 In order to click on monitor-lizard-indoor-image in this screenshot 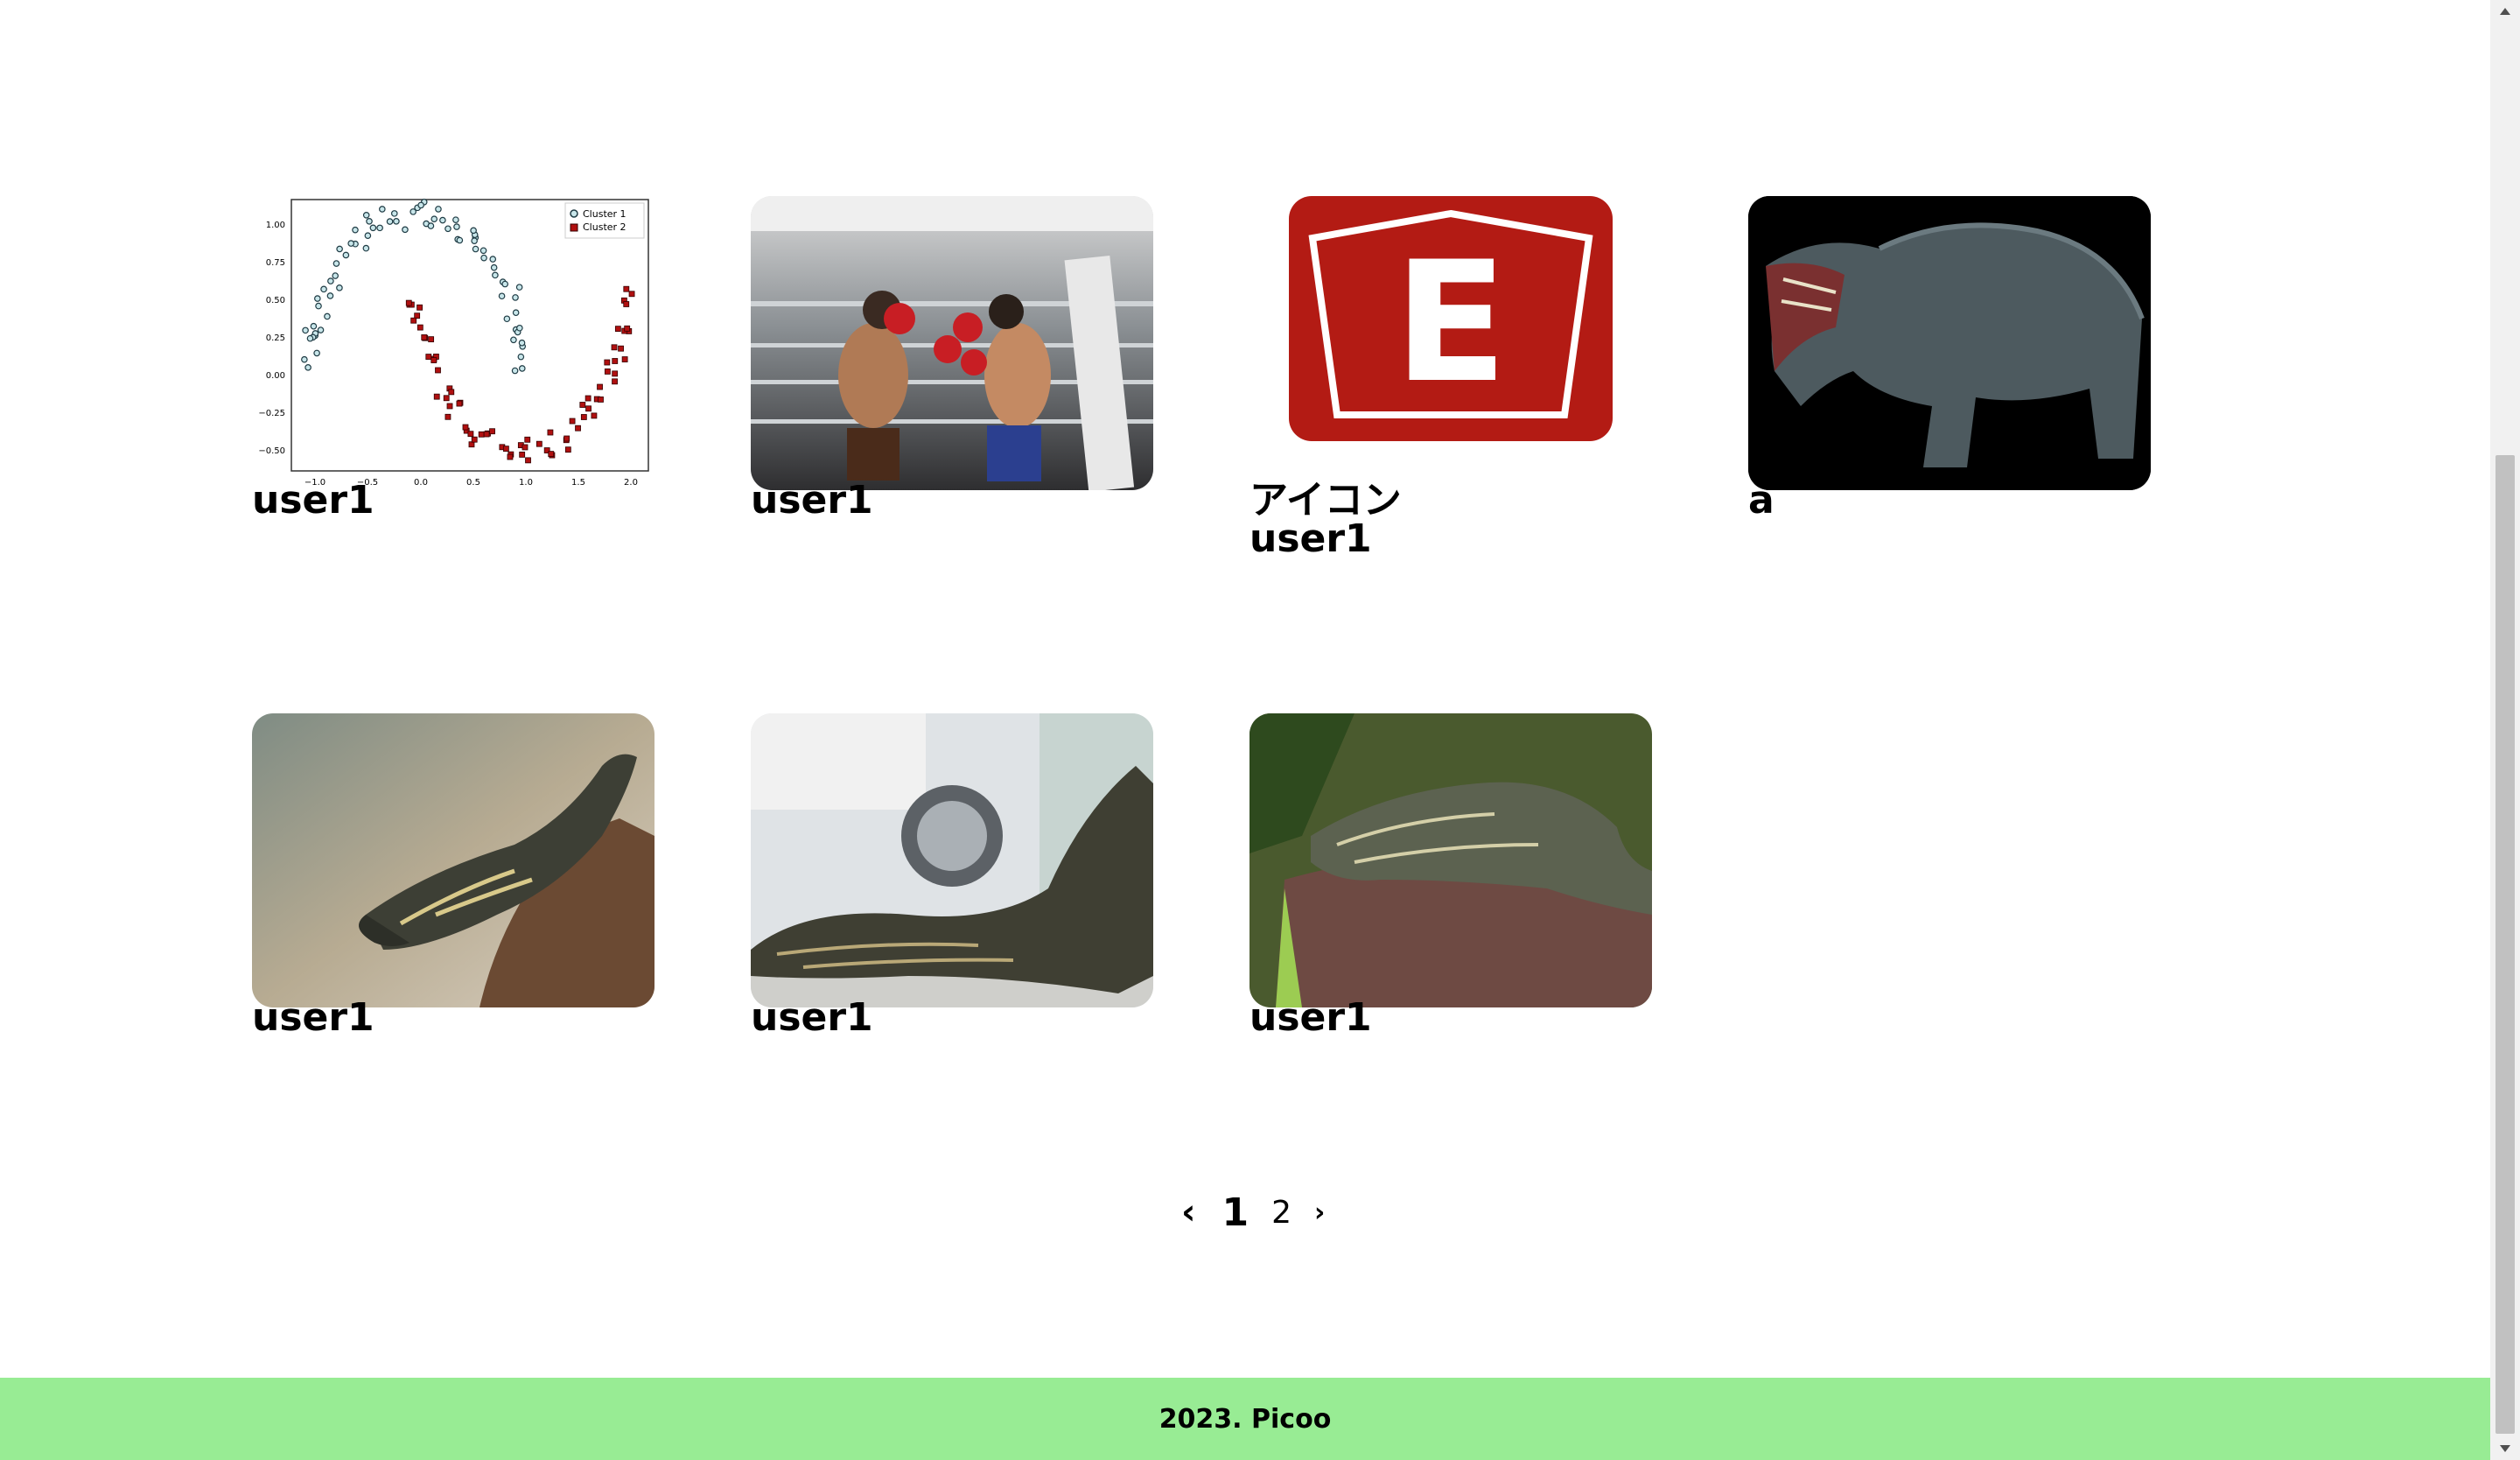, I will do `click(952, 860)`.